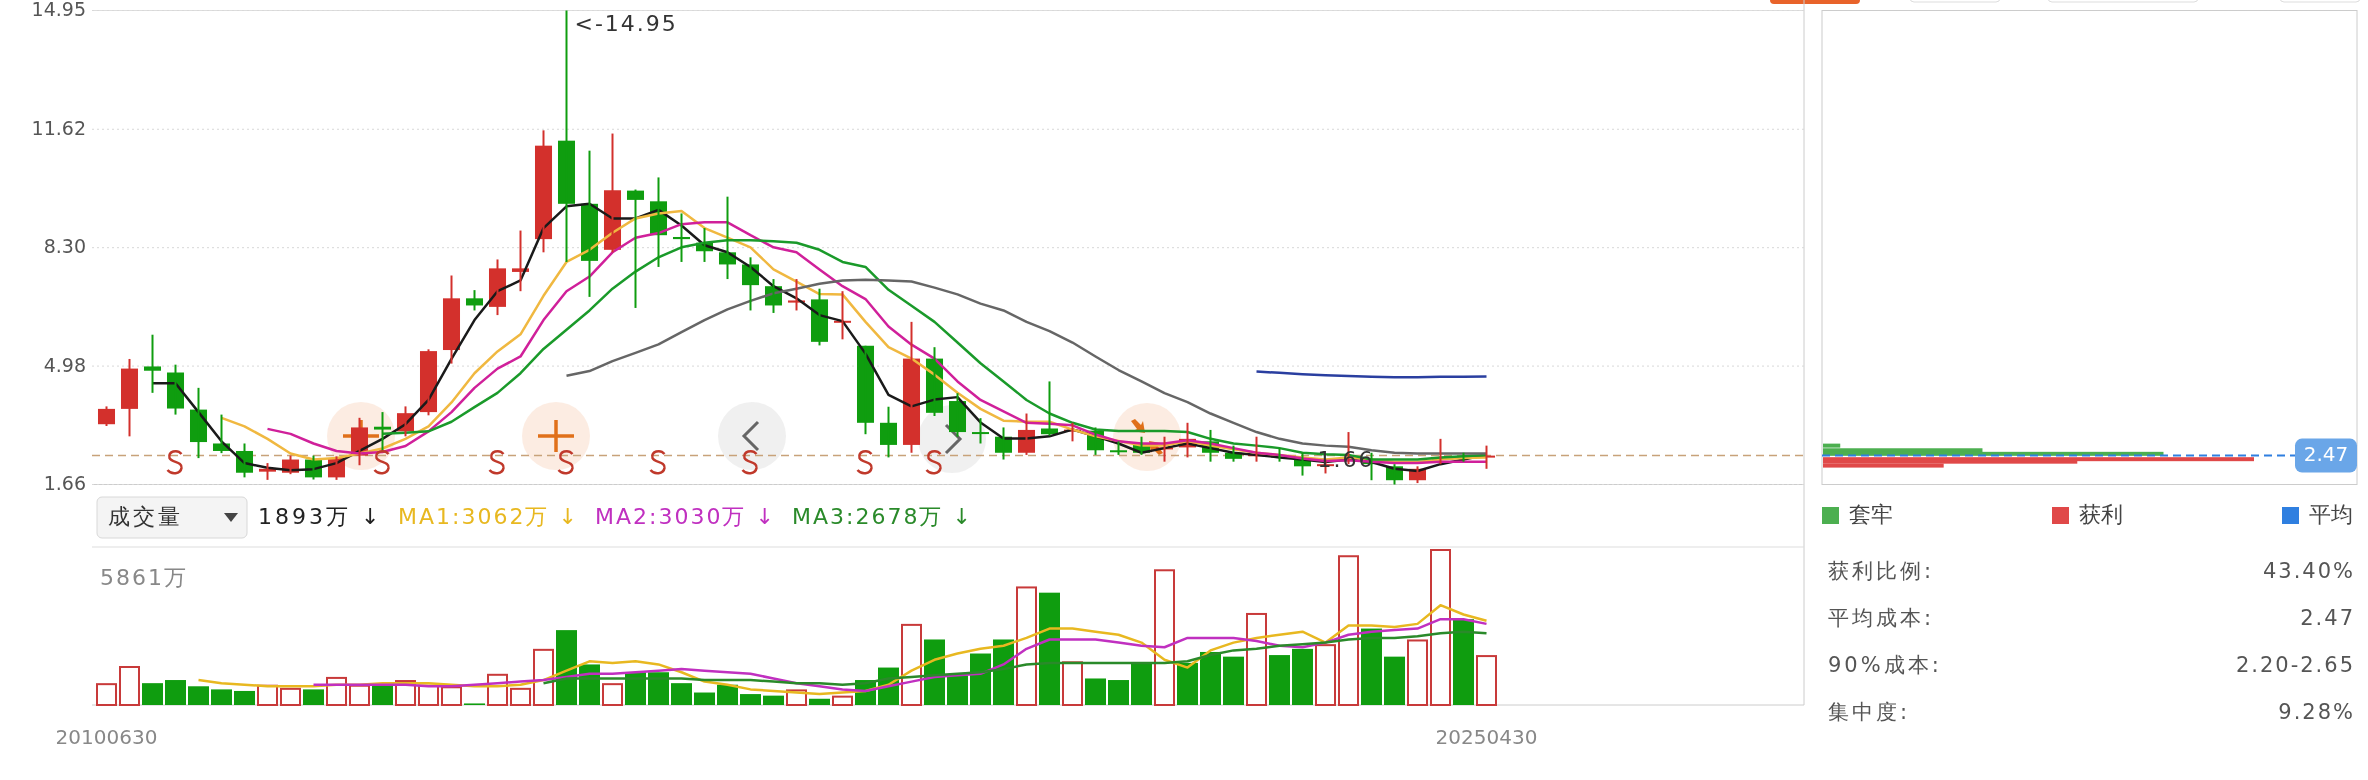 This screenshot has height=780, width=2368. I want to click on text: MA1:3062万 ↓, so click(488, 516).